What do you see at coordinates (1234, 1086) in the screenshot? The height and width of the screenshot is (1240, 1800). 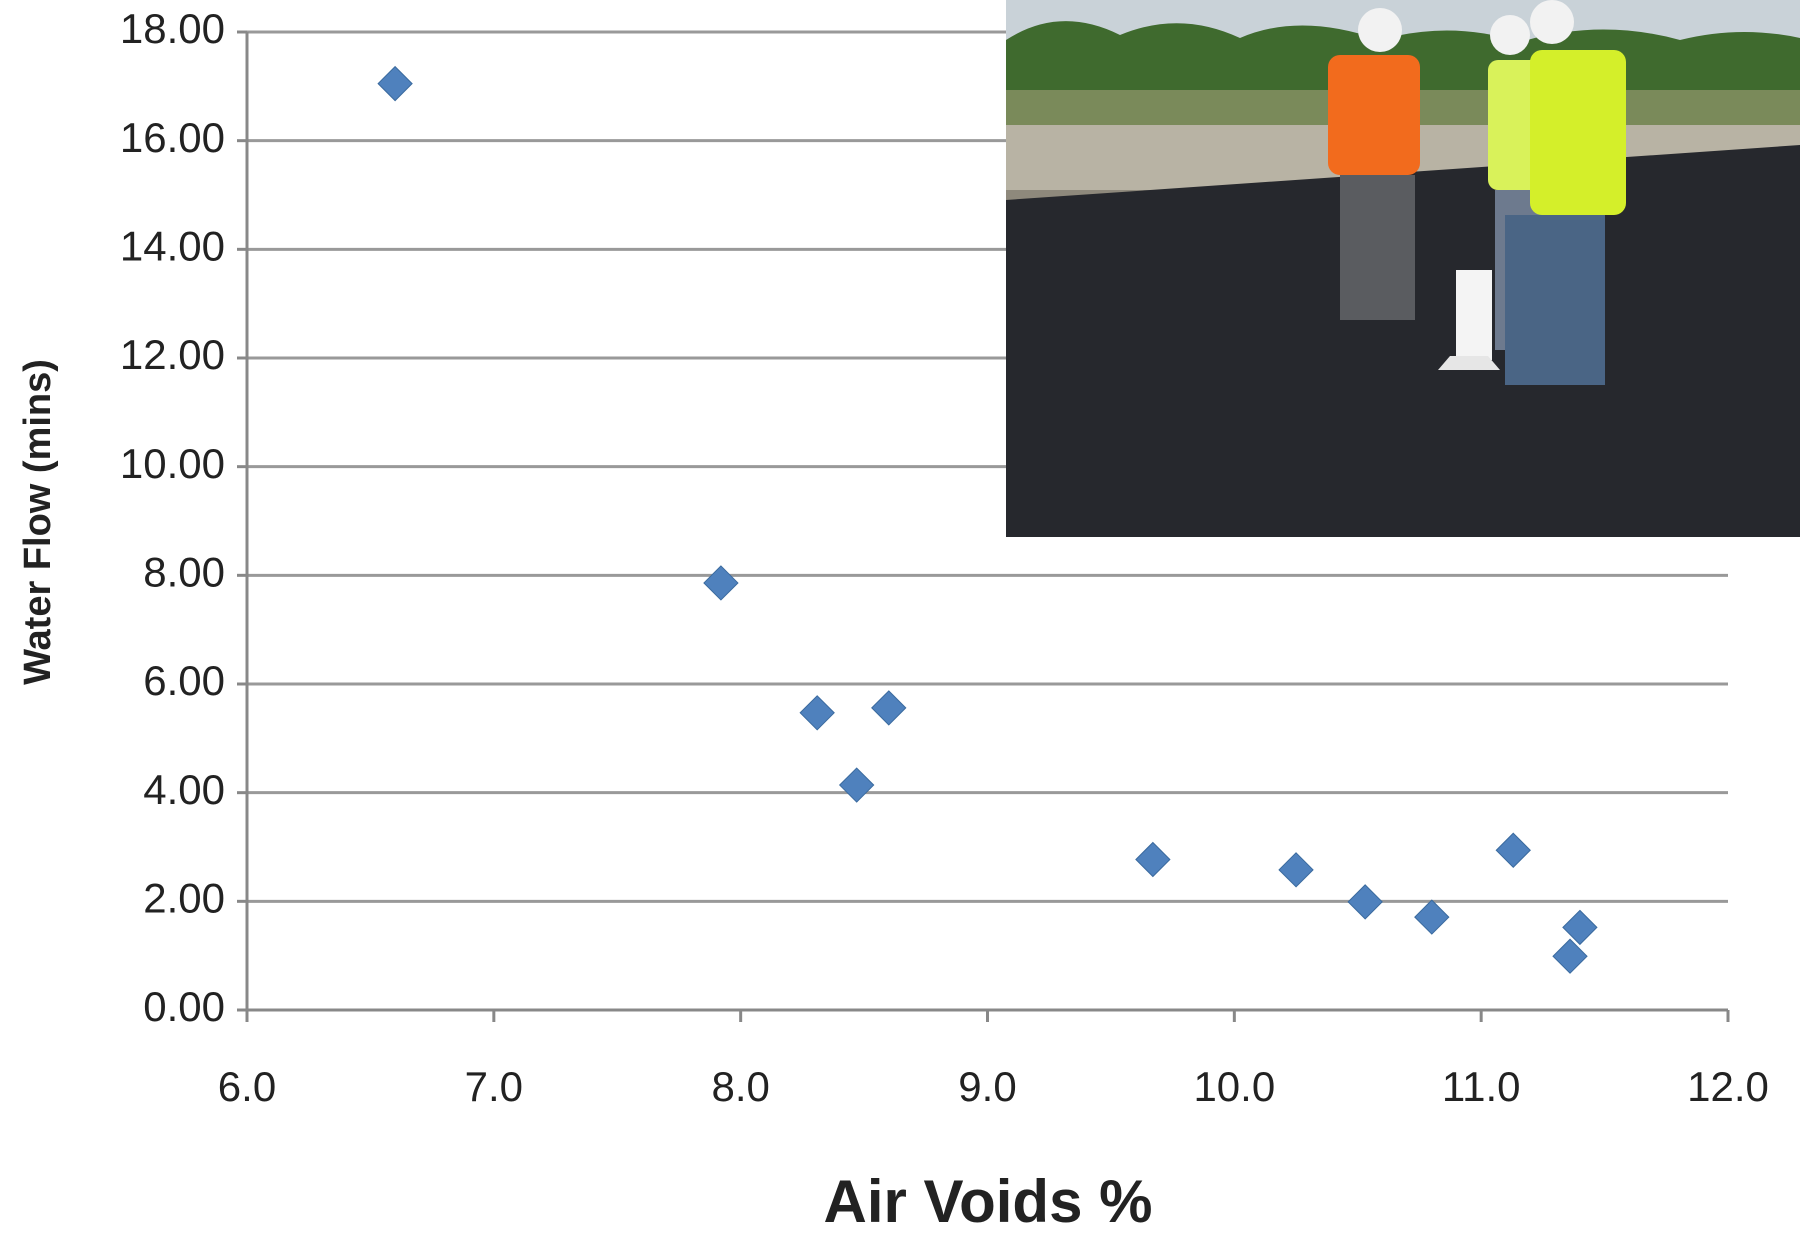 I see `x-tick-label: 10.0` at bounding box center [1234, 1086].